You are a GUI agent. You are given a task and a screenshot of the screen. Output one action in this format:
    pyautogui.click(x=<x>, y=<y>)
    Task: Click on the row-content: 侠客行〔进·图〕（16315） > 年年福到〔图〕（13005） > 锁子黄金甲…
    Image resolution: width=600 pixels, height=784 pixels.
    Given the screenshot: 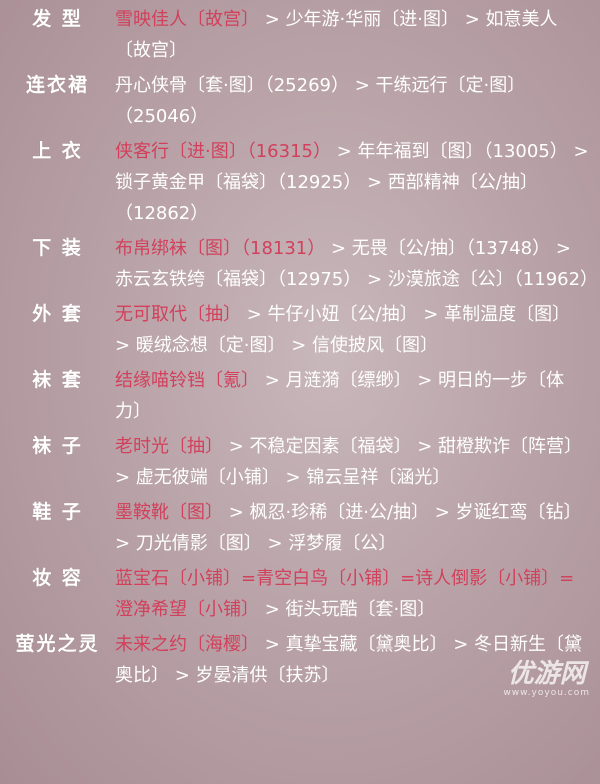 What is the action you would take?
    pyautogui.click(x=352, y=182)
    